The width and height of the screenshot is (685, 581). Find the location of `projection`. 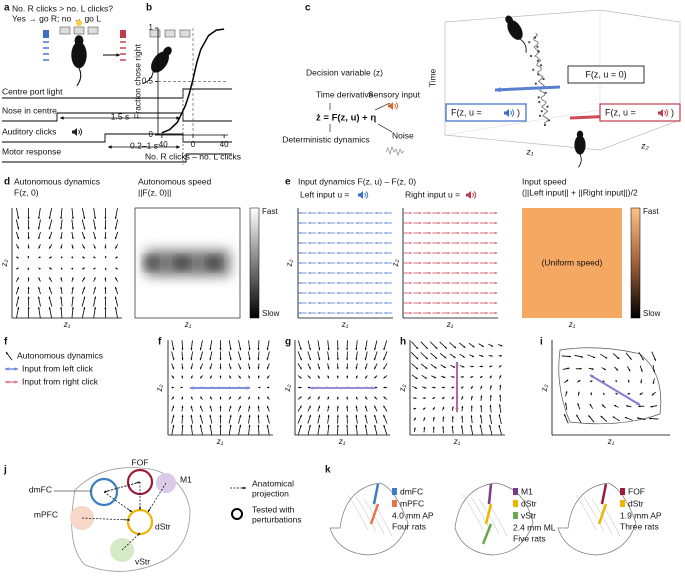

projection is located at coordinates (106, 519).